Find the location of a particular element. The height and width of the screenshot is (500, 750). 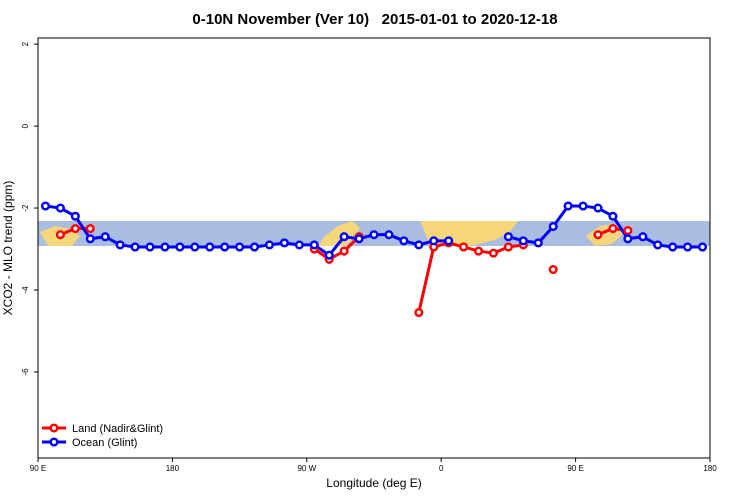

y-tick-label: -6 is located at coordinates (25, 372).